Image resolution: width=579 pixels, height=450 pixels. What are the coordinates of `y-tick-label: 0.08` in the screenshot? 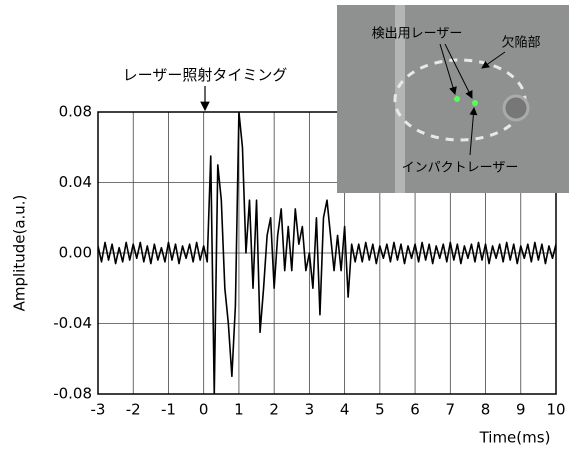 It's located at (75, 112).